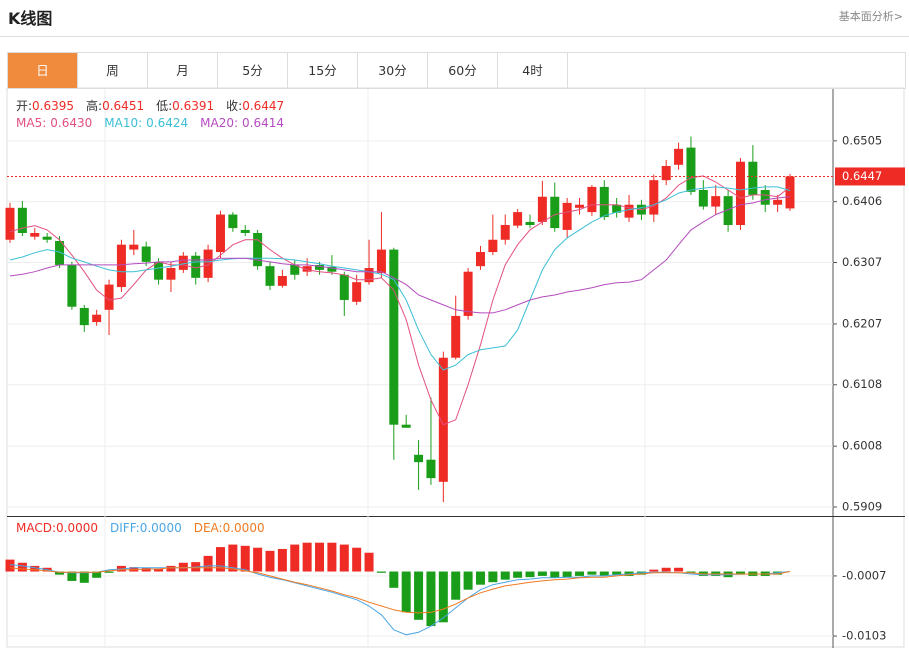 The height and width of the screenshot is (648, 909). Describe the element at coordinates (219, 123) in the screenshot. I see `legend-name: MA20:` at that location.